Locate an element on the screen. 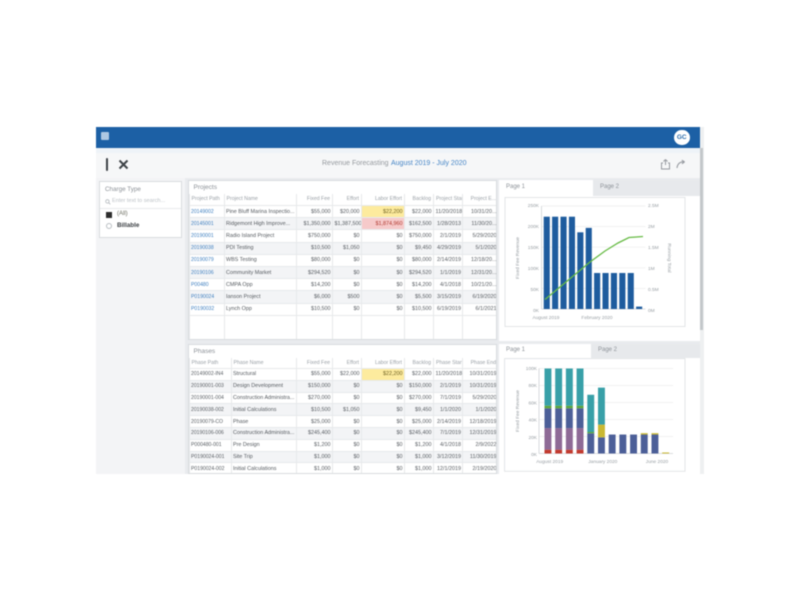 This screenshot has height=600, width=800. svg-text: 0.5M is located at coordinates (653, 290).